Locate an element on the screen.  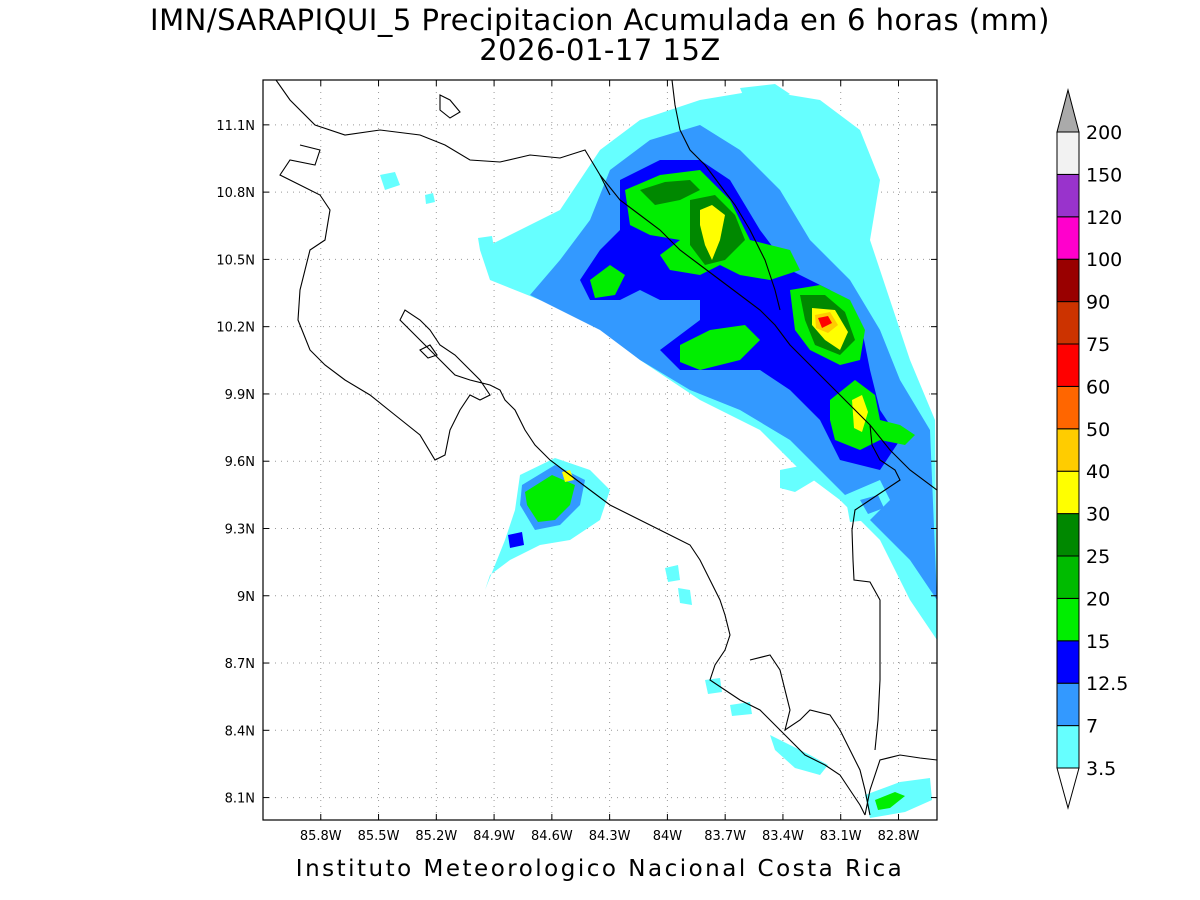
x-tick-label: 84.9W is located at coordinates (494, 836).